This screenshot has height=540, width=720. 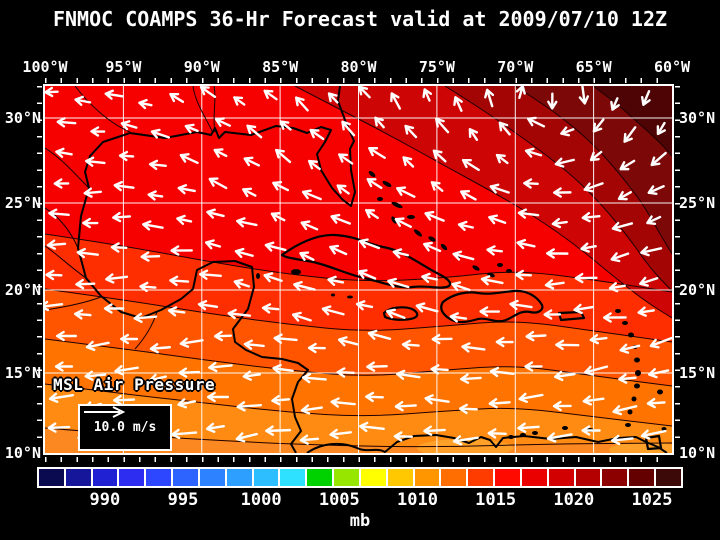 What do you see at coordinates (39, 269) in the screenshot?
I see `axis-ticks-left` at bounding box center [39, 269].